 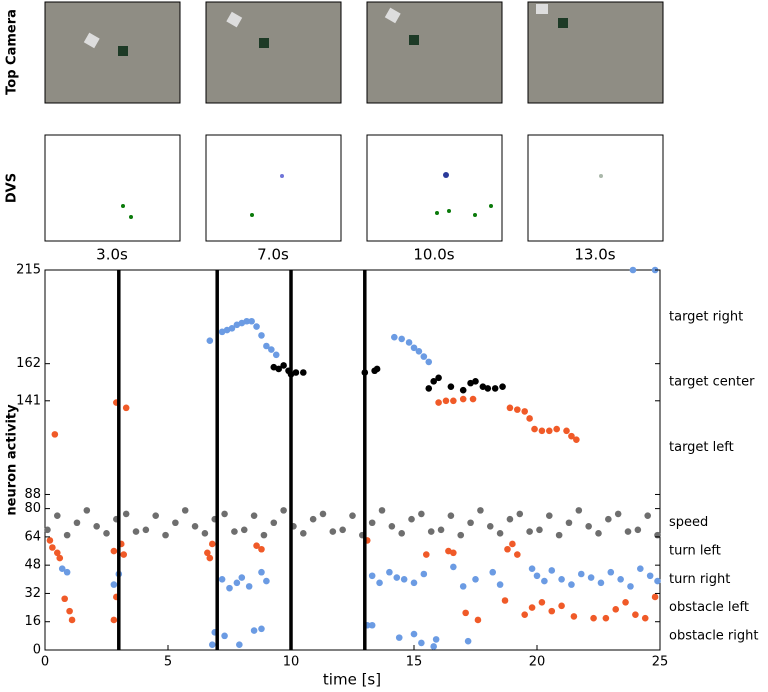 I want to click on region-label: obstacle right, so click(x=713, y=635).